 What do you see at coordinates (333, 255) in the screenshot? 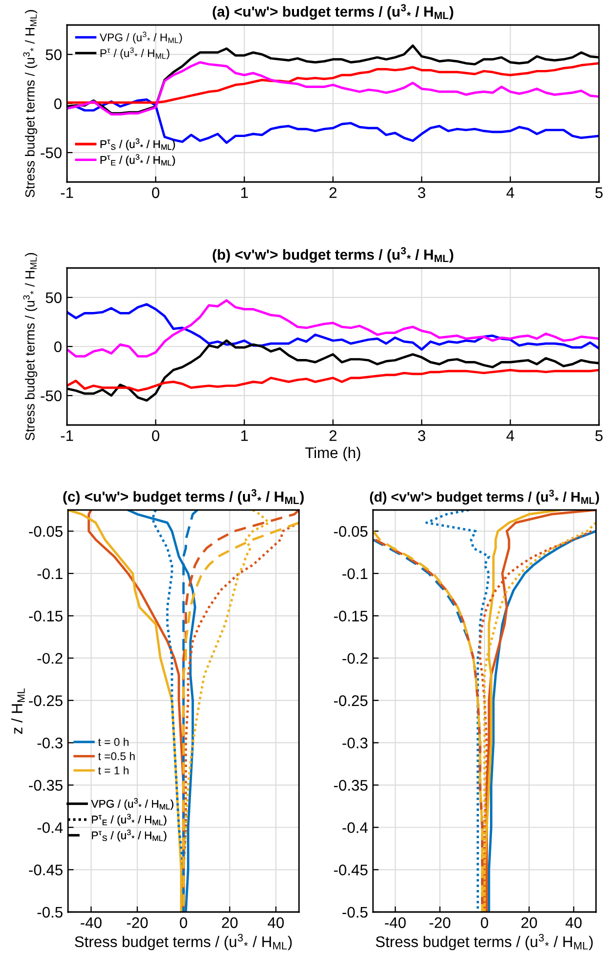
I see `chart-title: (b) <v'w'> budget terms / (u$^{3}$$_{*}$ / H$_{ML}$)` at bounding box center [333, 255].